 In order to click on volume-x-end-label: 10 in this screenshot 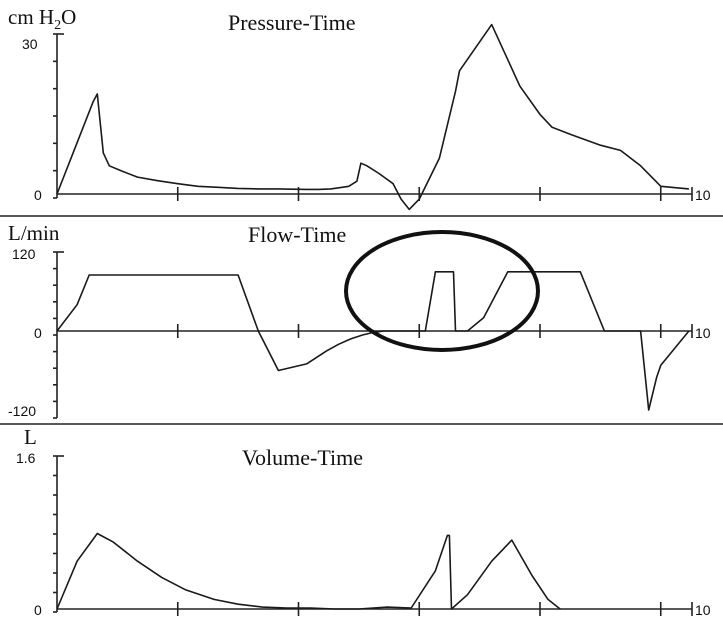, I will do `click(703, 610)`.